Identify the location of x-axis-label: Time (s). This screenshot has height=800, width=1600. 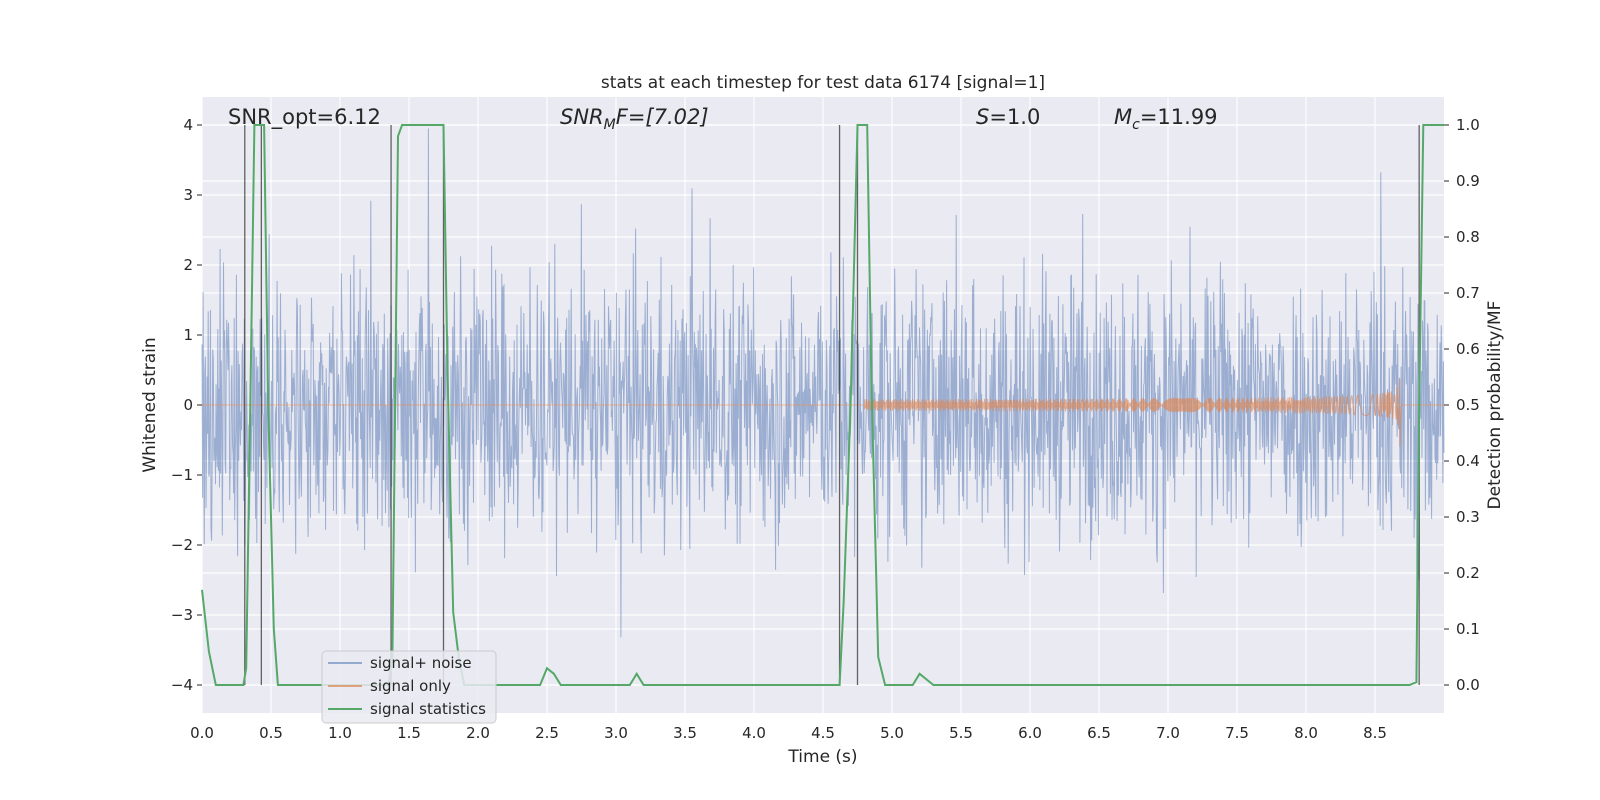
(822, 757).